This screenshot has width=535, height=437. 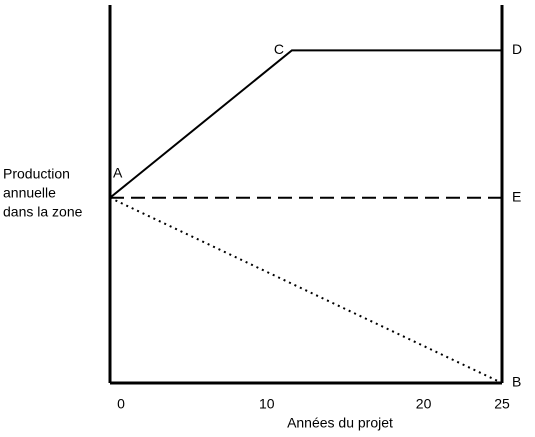 I want to click on y-axis-label: Production, so click(x=36, y=174).